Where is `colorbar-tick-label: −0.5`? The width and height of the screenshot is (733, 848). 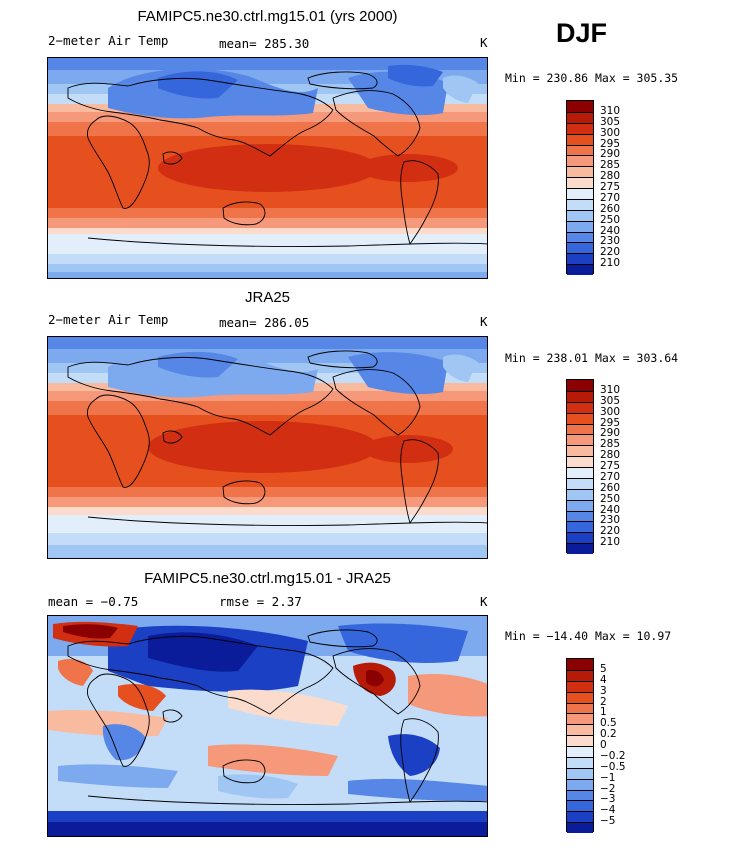
colorbar-tick-label: −0.5 is located at coordinates (613, 766).